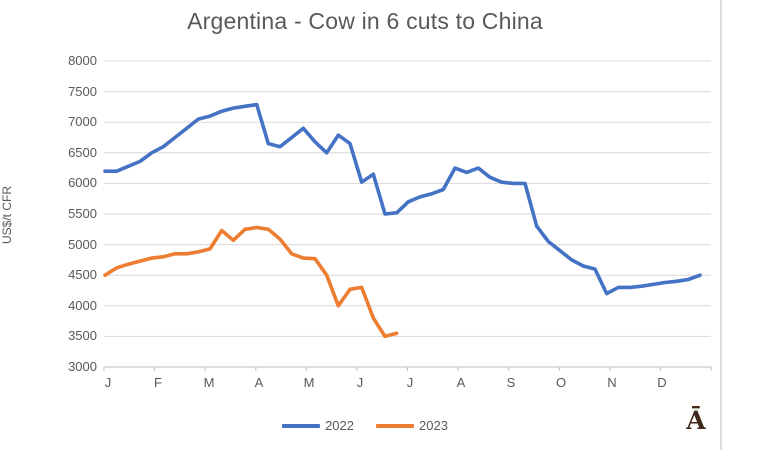  What do you see at coordinates (82, 274) in the screenshot?
I see `y-tick-label: 4500` at bounding box center [82, 274].